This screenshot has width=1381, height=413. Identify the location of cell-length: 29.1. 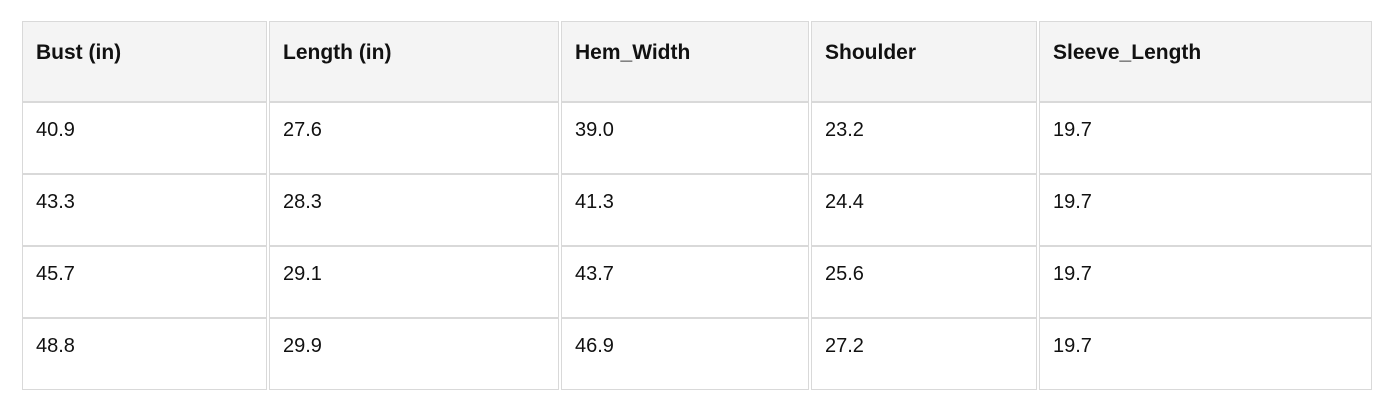
(414, 282).